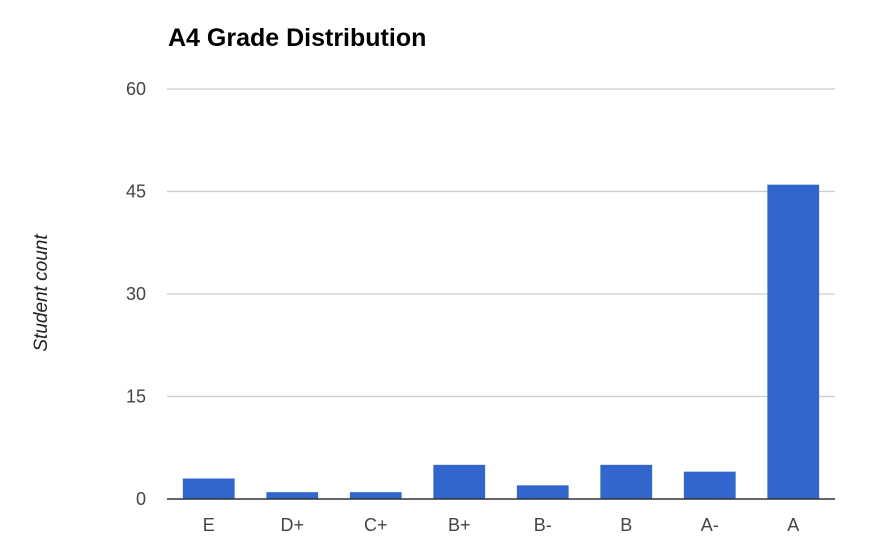 The height and width of the screenshot is (558, 876). I want to click on x-tick-label: A-, so click(710, 525).